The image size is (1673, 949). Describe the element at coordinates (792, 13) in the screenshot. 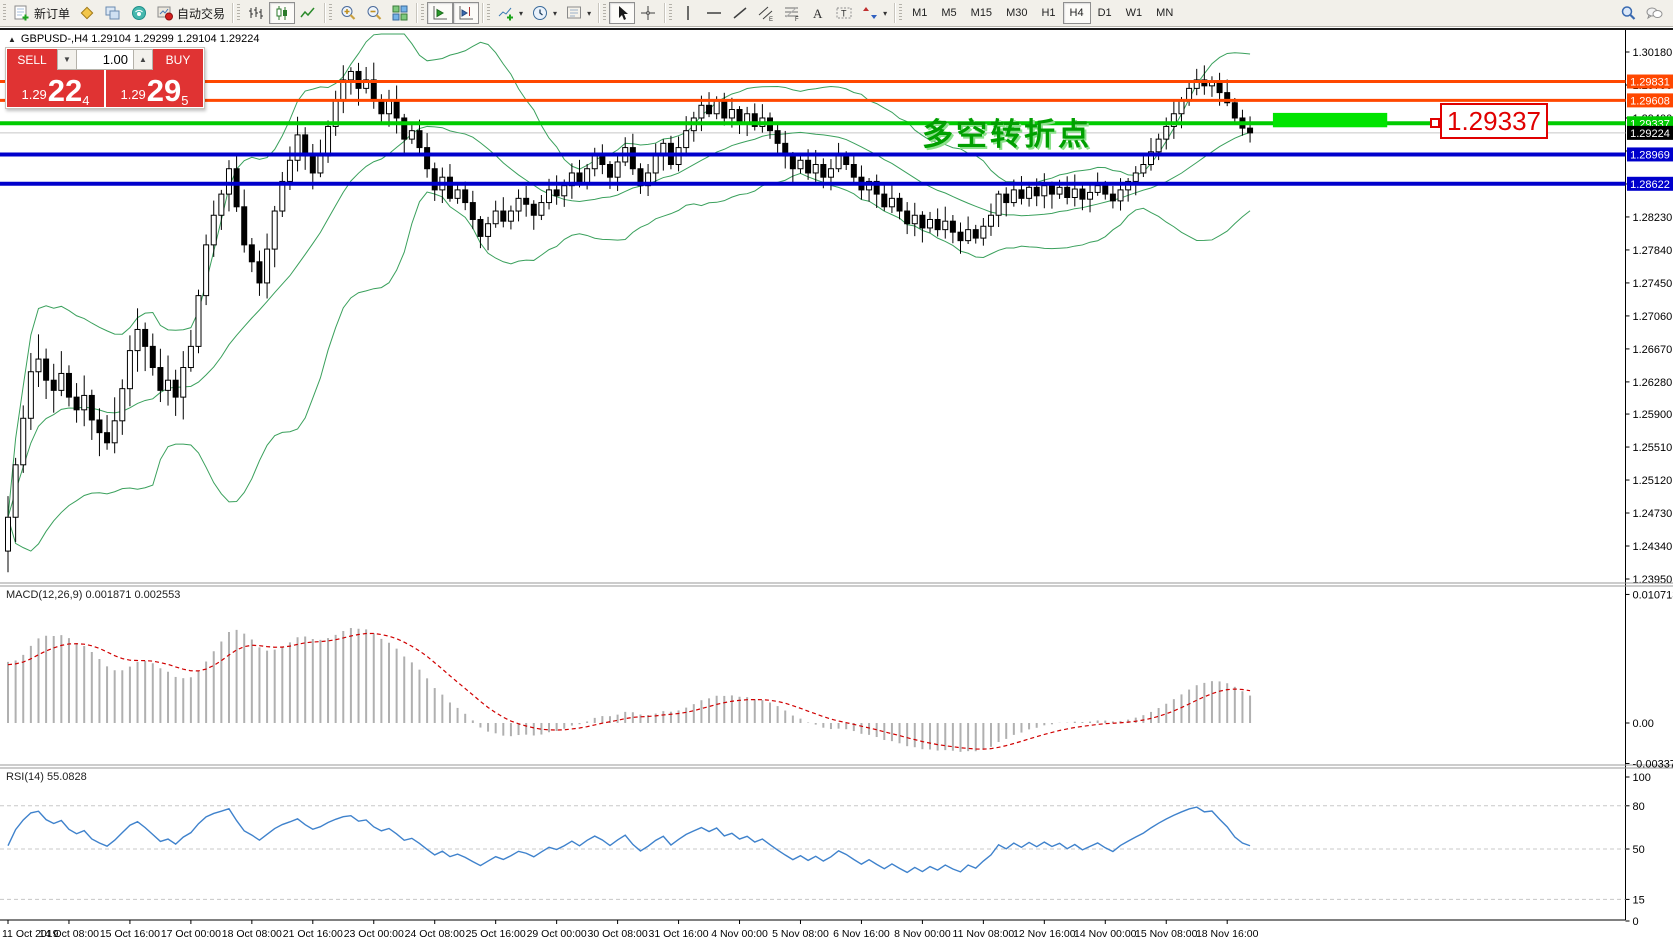

I see `fibonacci-button: F` at that location.